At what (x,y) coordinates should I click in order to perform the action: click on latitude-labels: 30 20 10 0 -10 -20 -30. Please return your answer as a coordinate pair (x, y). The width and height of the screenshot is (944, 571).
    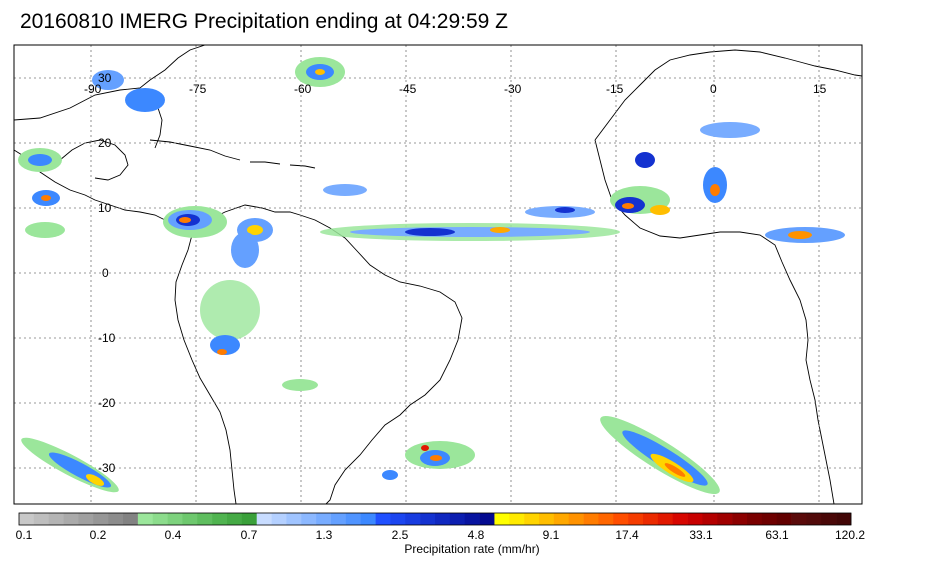
    Looking at the image, I should click on (107, 273).